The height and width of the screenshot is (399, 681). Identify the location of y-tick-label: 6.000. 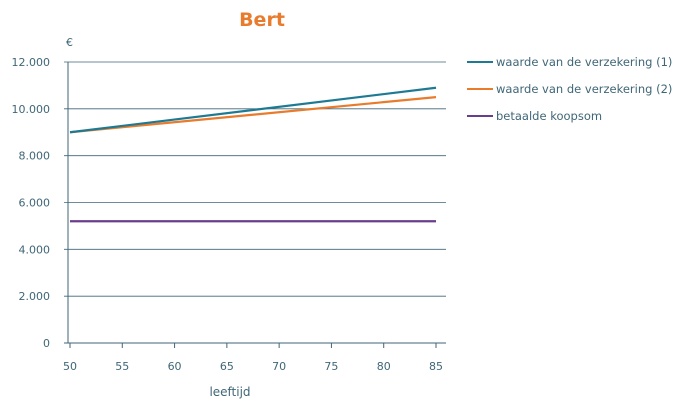
(35, 203).